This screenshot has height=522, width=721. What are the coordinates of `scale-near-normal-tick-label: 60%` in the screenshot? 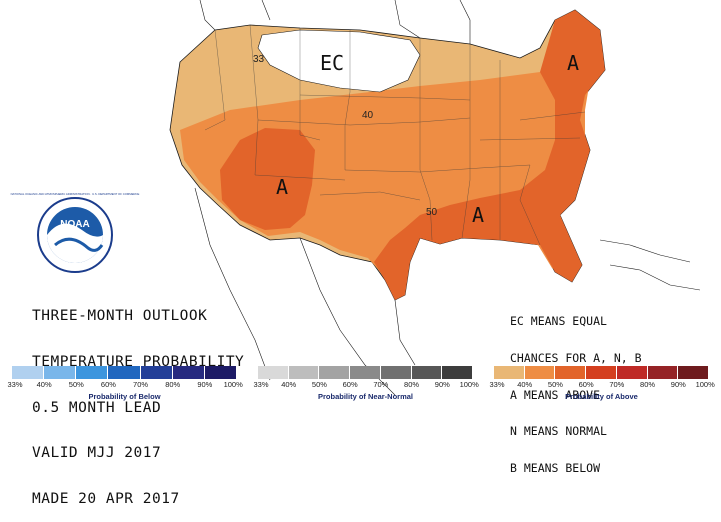 It's located at (350, 384).